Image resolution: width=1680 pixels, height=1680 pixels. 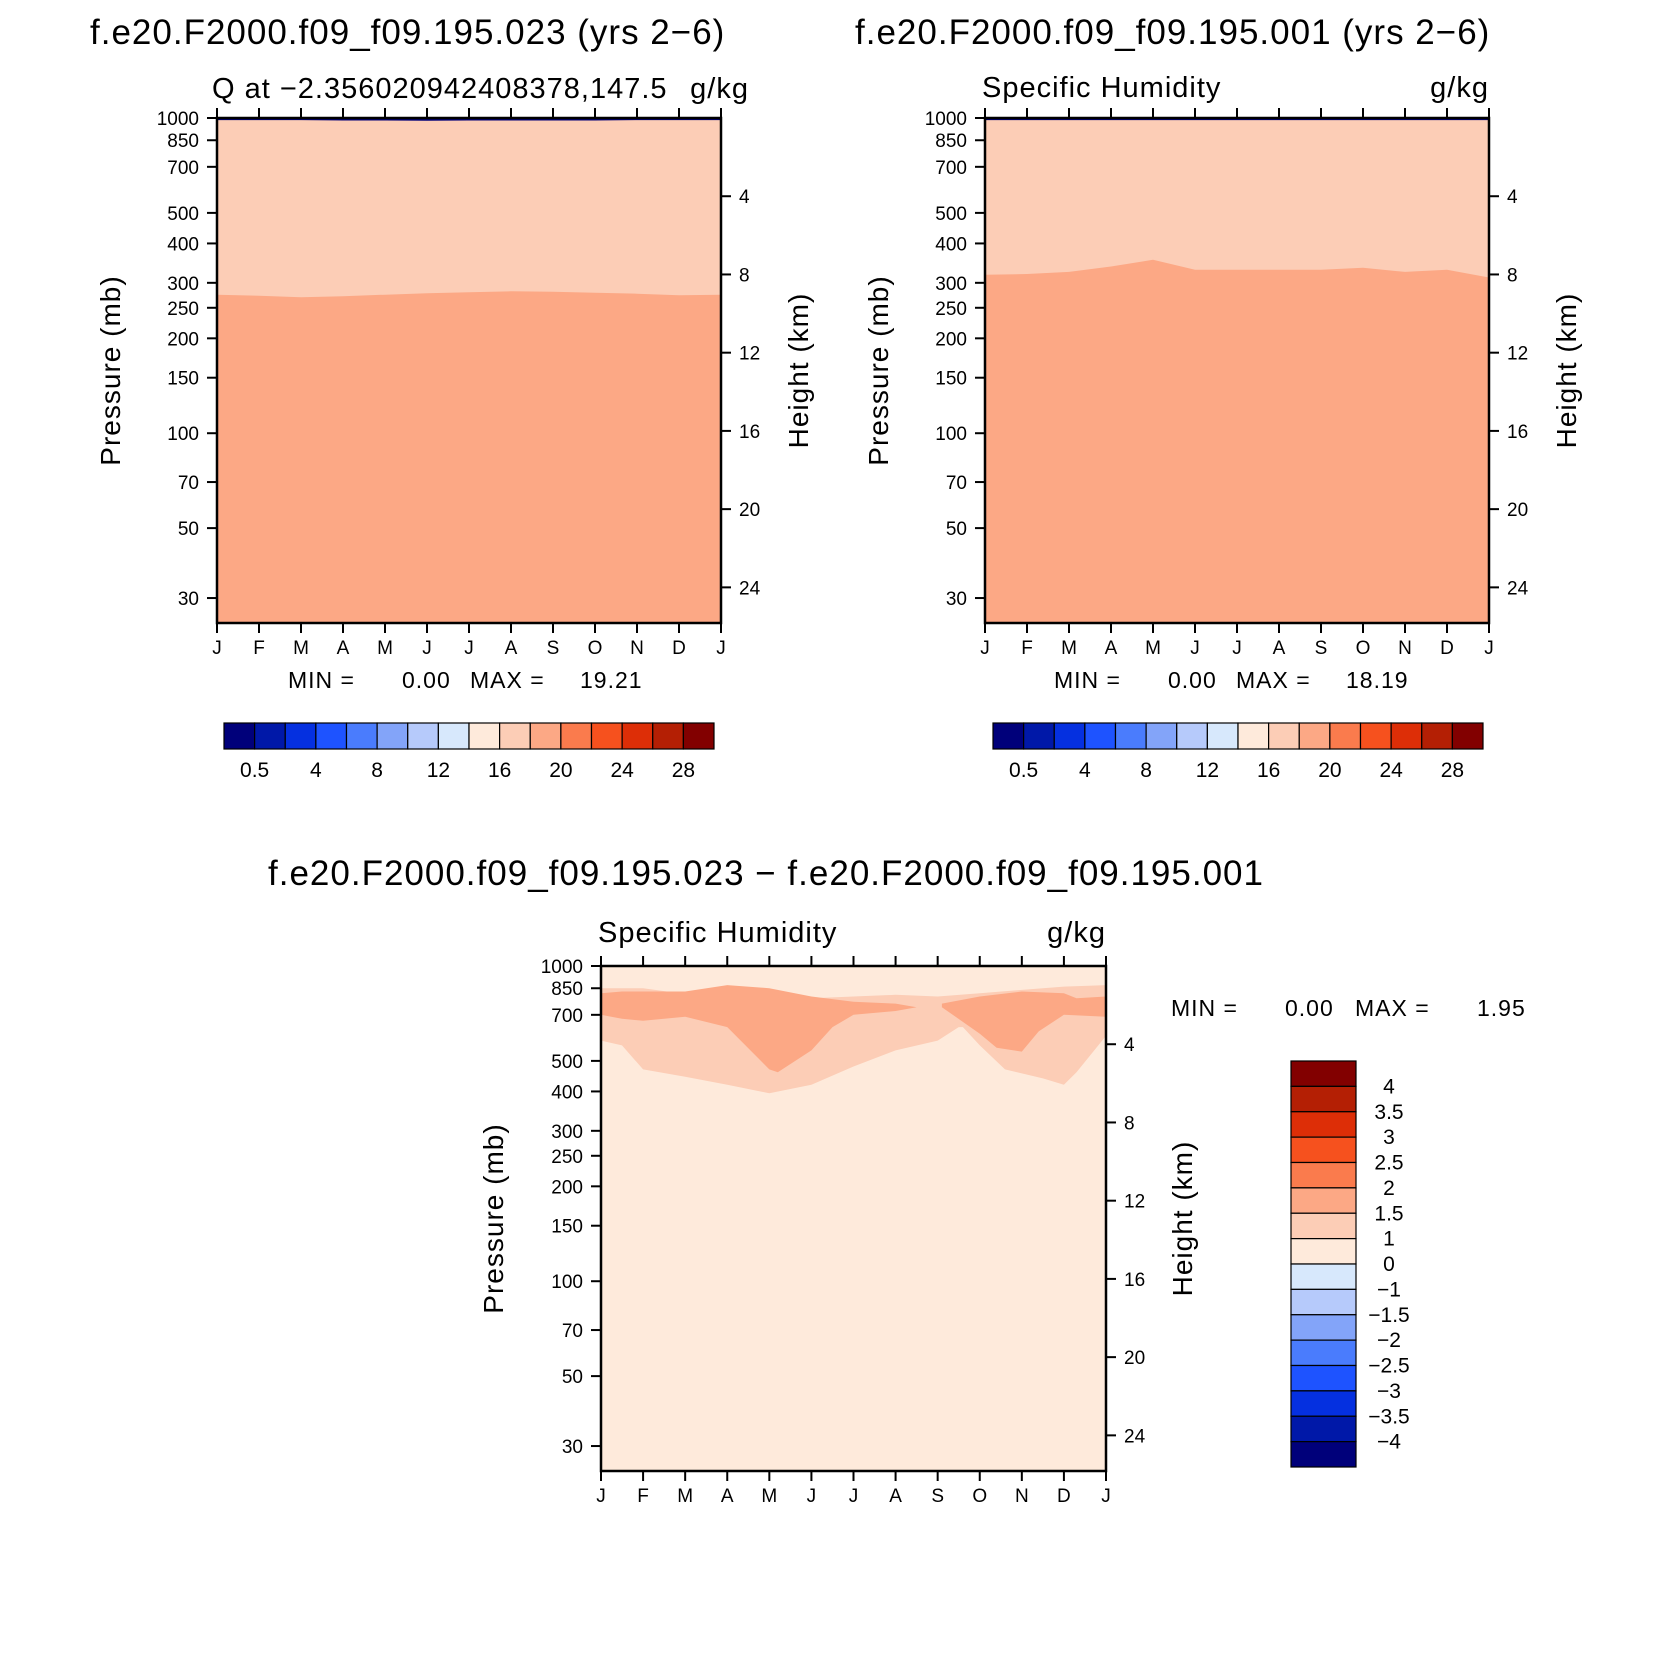 I want to click on height-tick-label: 12, so click(x=749, y=354).